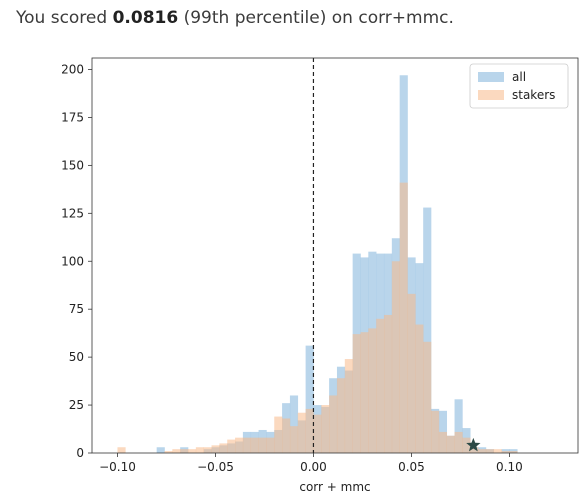  Describe the element at coordinates (334, 487) in the screenshot. I see `x-axis-label: corr + mmc` at that location.